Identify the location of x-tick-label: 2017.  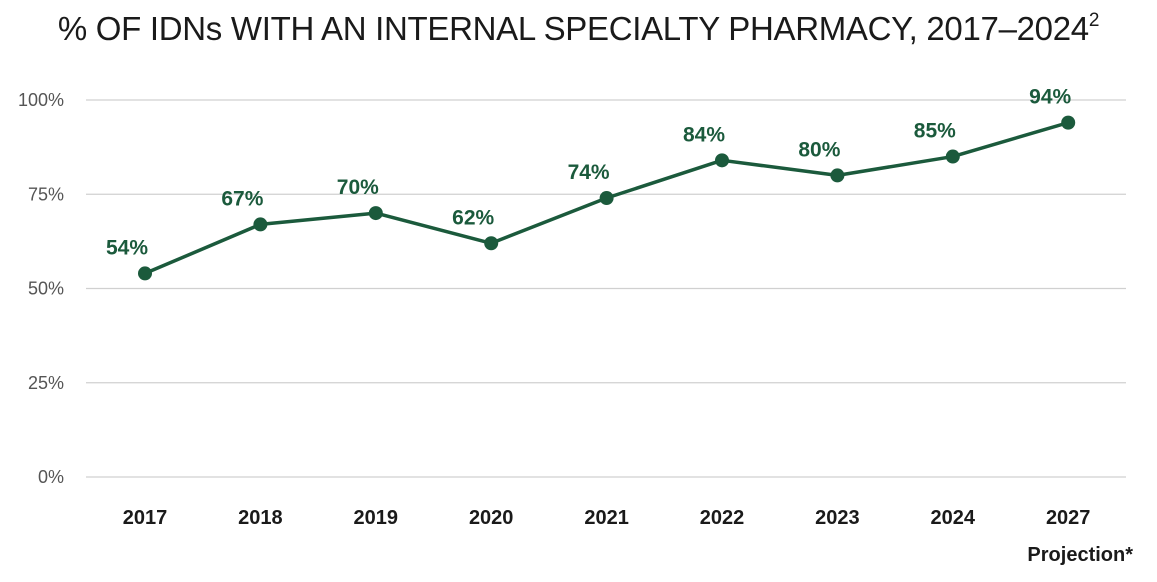
(145, 518).